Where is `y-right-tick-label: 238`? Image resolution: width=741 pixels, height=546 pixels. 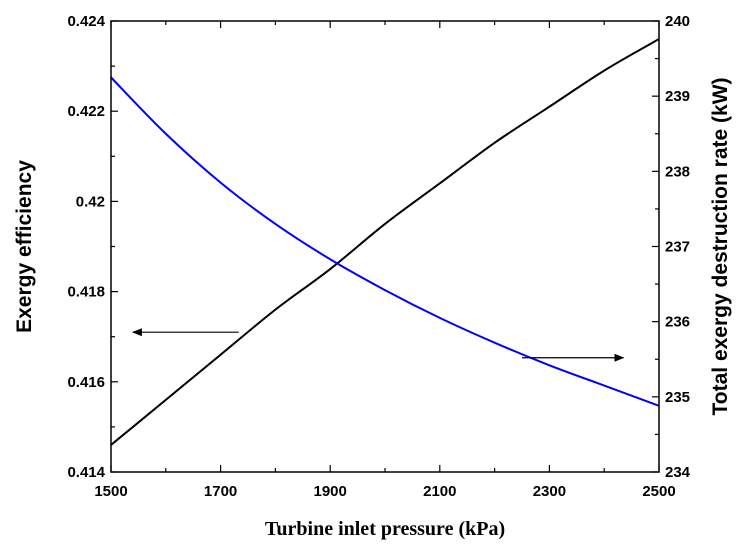
y-right-tick-label: 238 is located at coordinates (677, 171).